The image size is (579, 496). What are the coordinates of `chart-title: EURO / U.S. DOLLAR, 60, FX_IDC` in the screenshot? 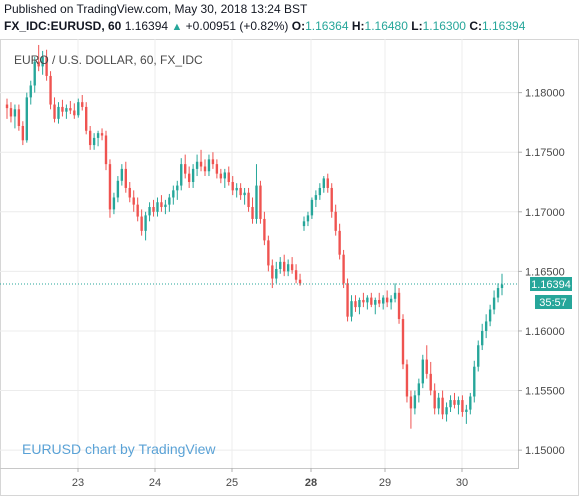 It's located at (108, 60).